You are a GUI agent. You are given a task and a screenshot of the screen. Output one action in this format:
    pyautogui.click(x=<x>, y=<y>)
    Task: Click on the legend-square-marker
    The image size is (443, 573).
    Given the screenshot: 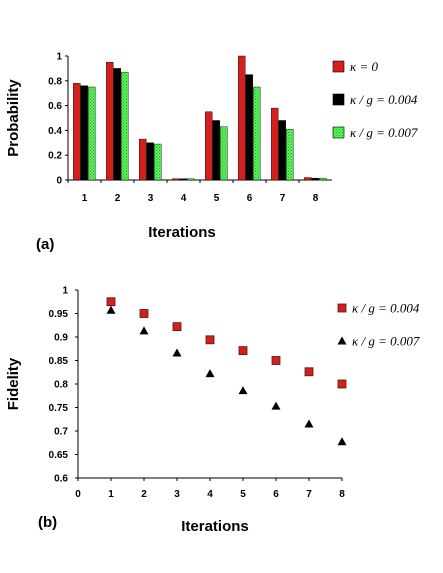 What is the action you would take?
    pyautogui.click(x=342, y=308)
    